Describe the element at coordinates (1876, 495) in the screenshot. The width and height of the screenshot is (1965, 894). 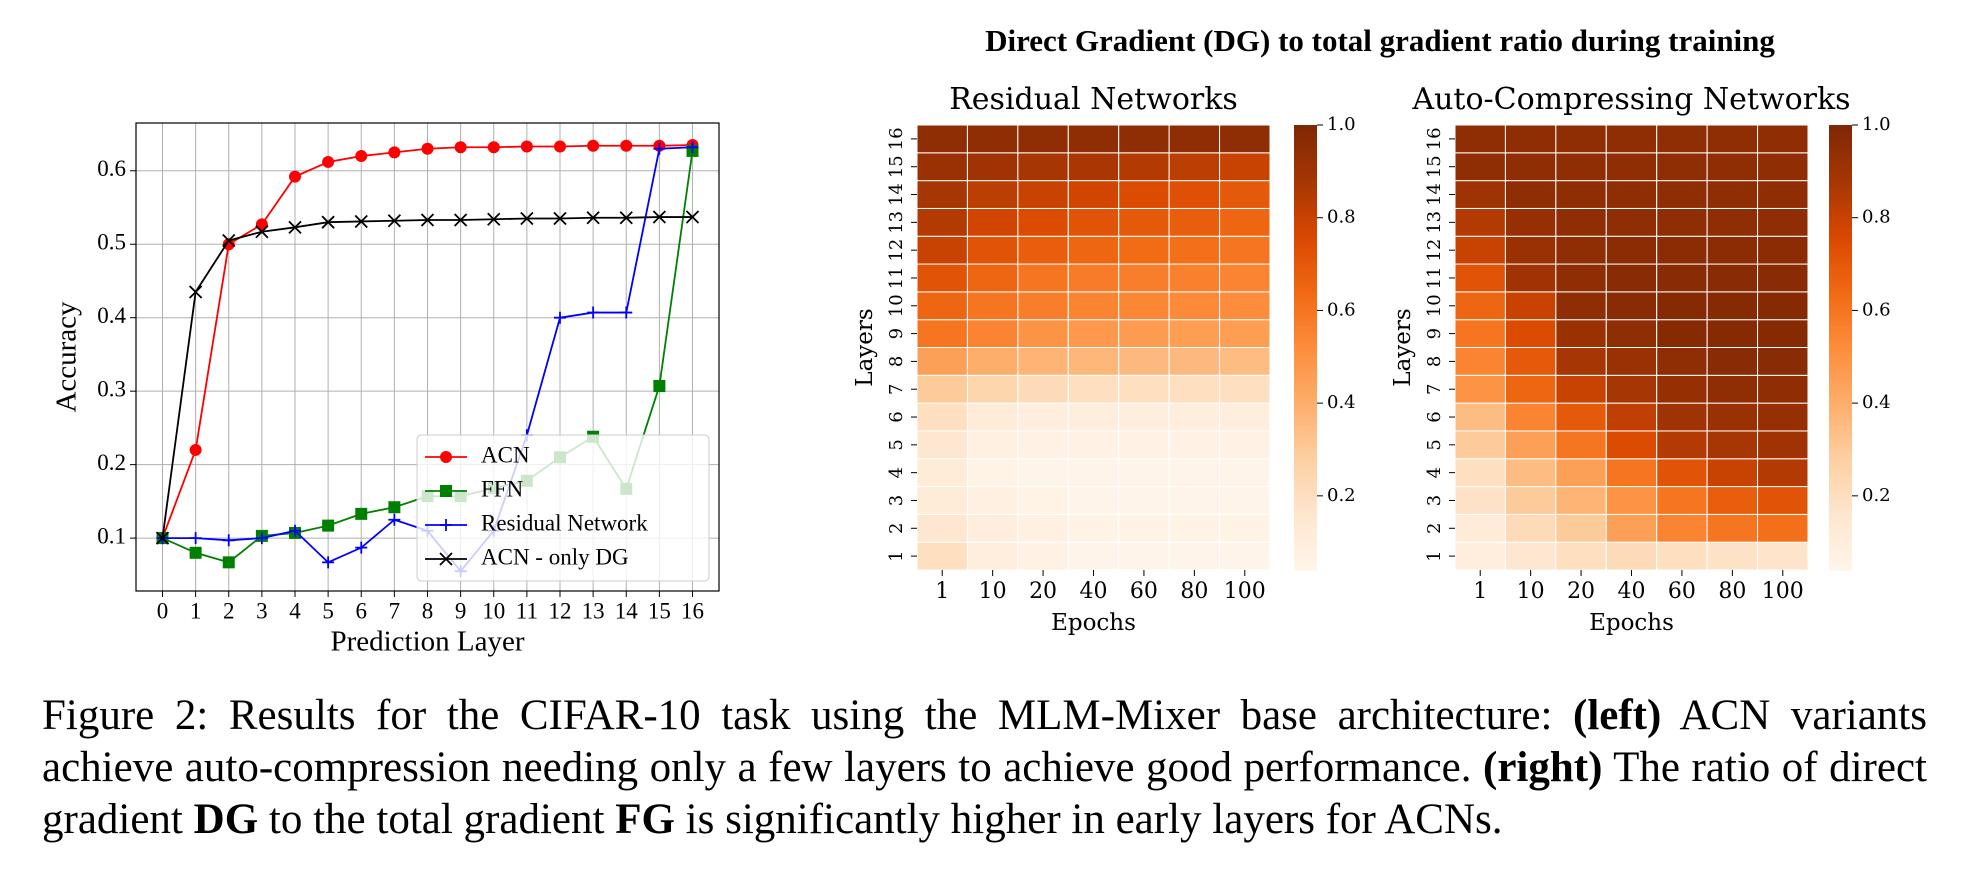
I see `colorbar-tick-label: 0.2` at that location.